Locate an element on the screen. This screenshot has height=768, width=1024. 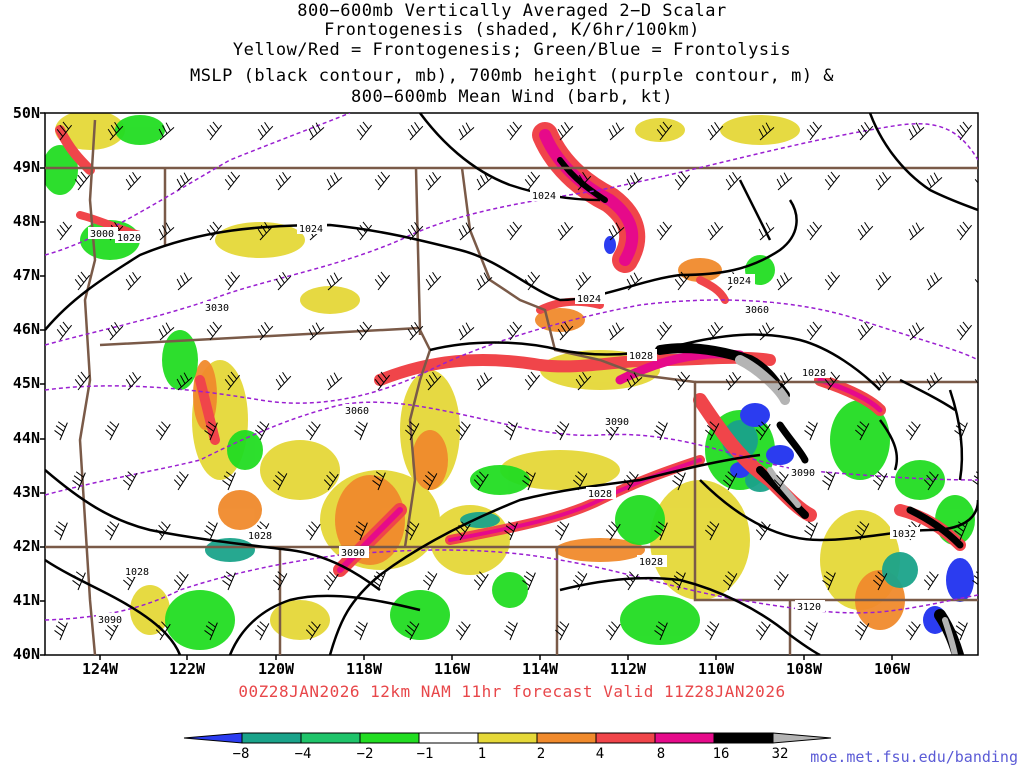
colorbar-label: 8 is located at coordinates (661, 754).